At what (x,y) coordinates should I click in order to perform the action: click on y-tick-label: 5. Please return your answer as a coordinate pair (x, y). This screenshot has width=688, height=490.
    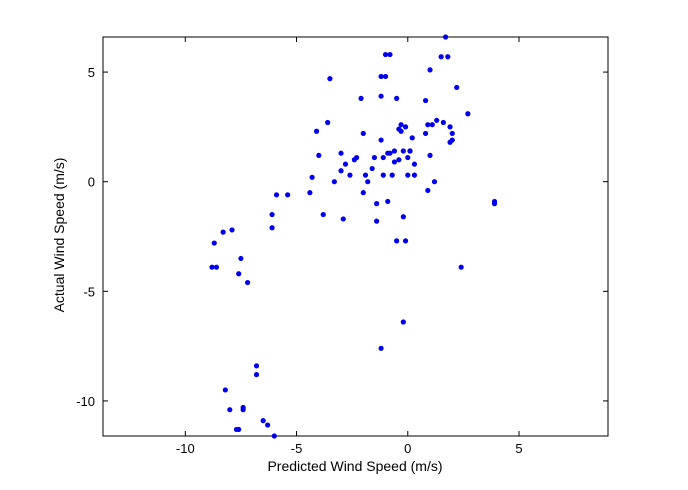
    Looking at the image, I should click on (91, 72).